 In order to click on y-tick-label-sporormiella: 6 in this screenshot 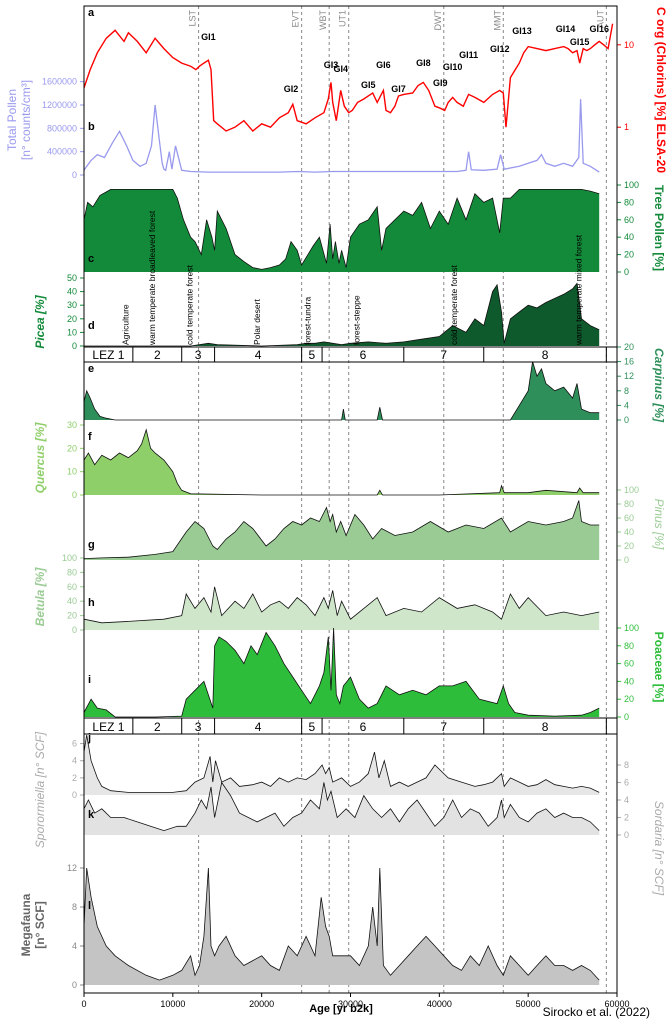, I will do `click(74, 744)`.